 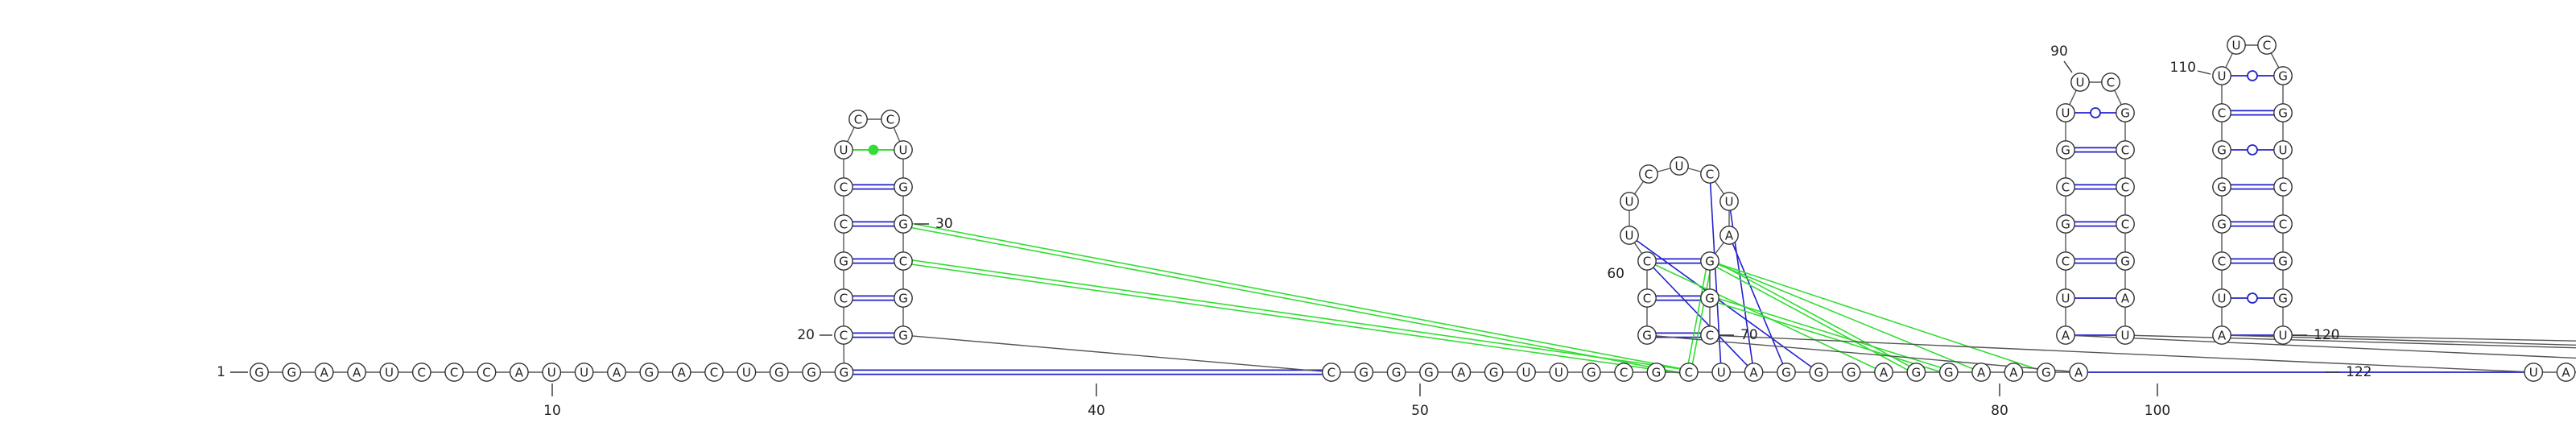 I want to click on position-label: 20, so click(x=806, y=335).